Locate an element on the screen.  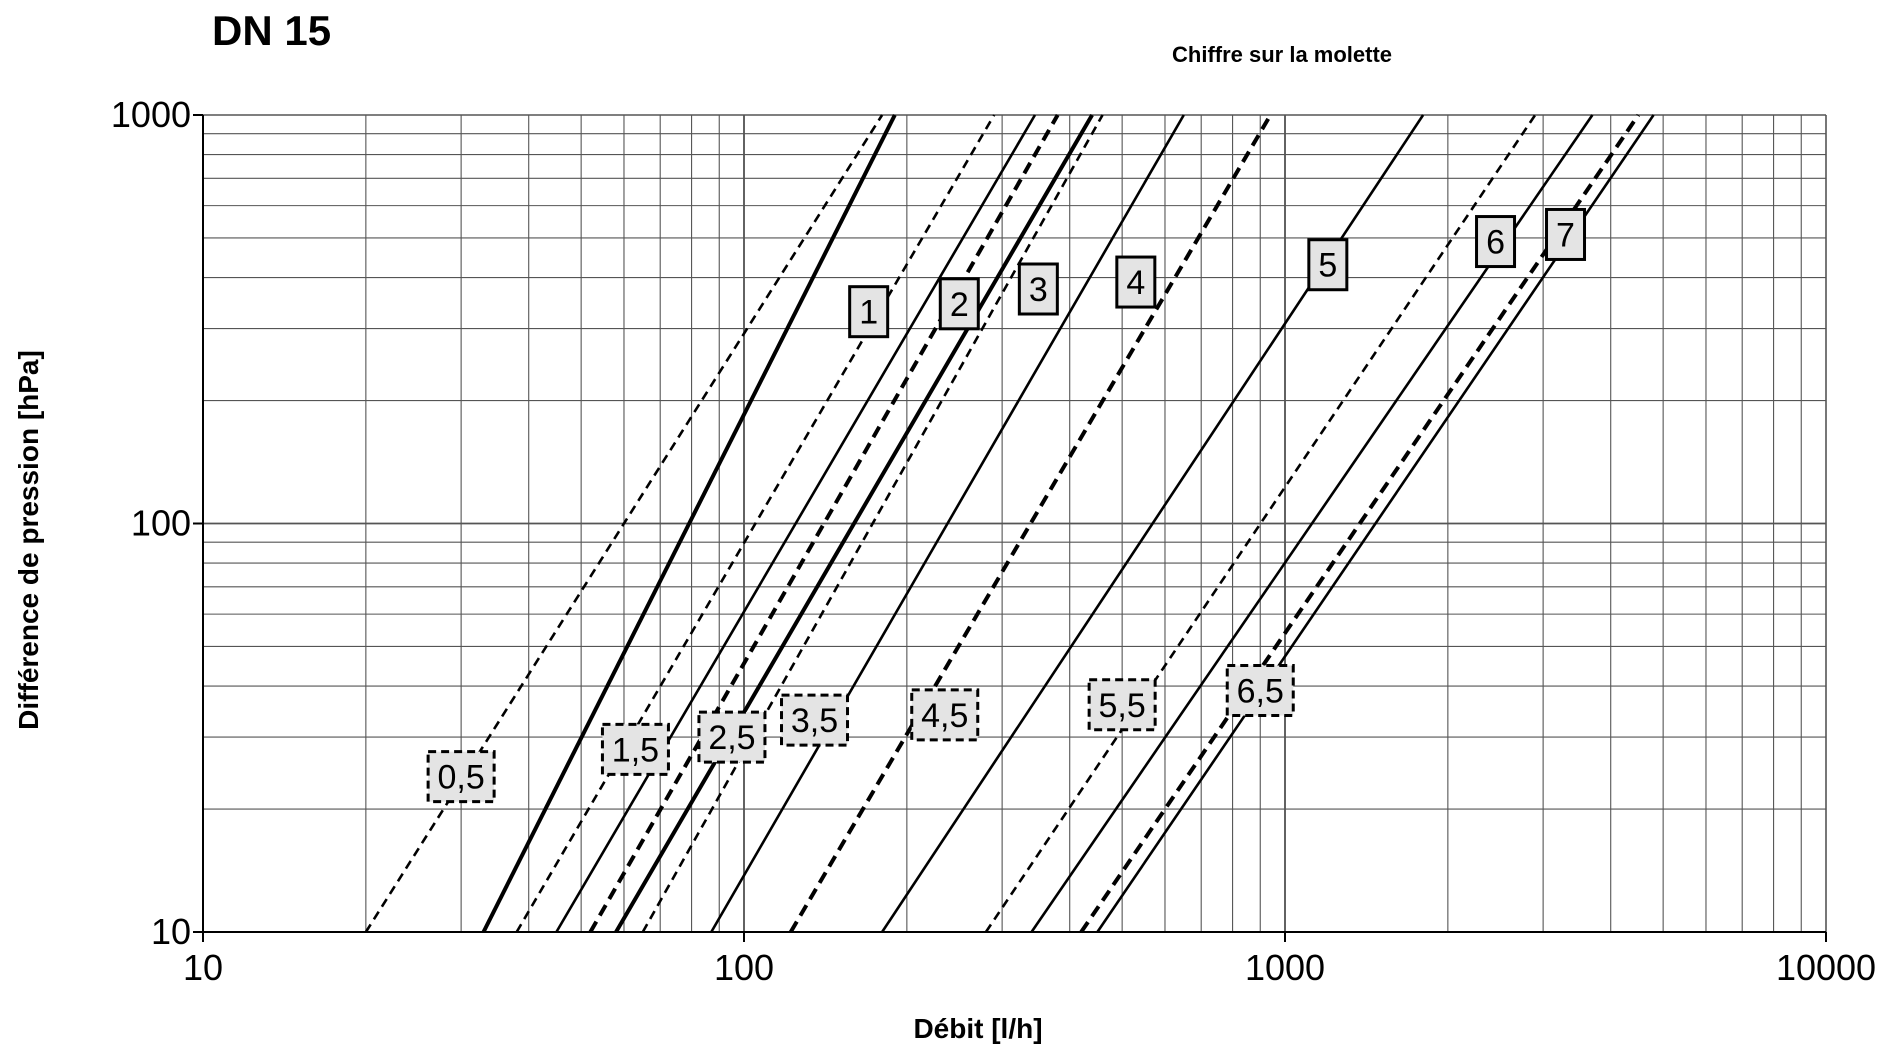
series-label-6: 6 is located at coordinates (1496, 242).